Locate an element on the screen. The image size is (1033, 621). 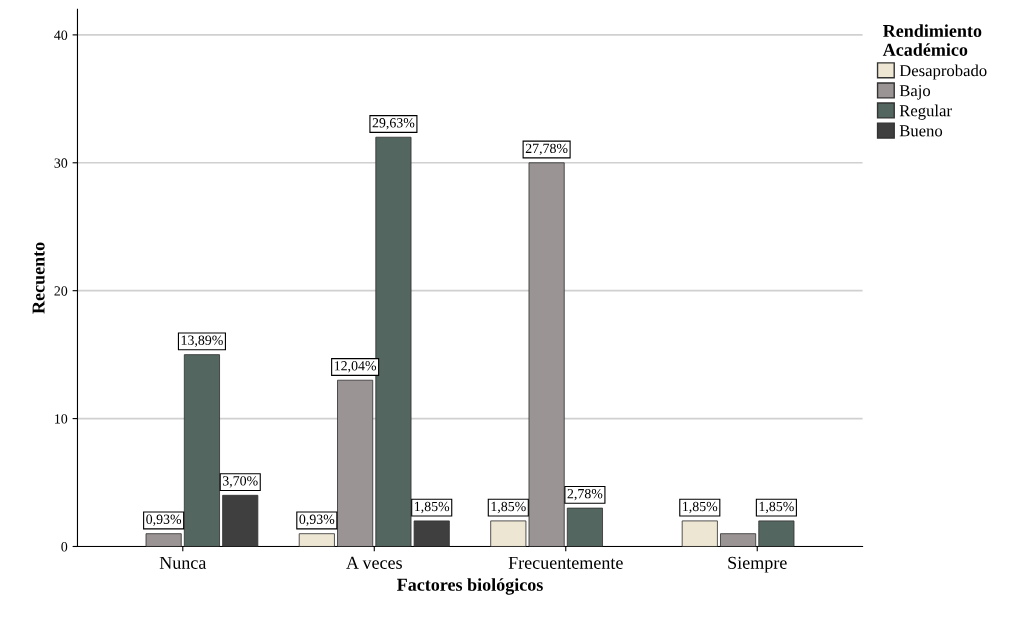
annotation: 12,04% is located at coordinates (355, 367).